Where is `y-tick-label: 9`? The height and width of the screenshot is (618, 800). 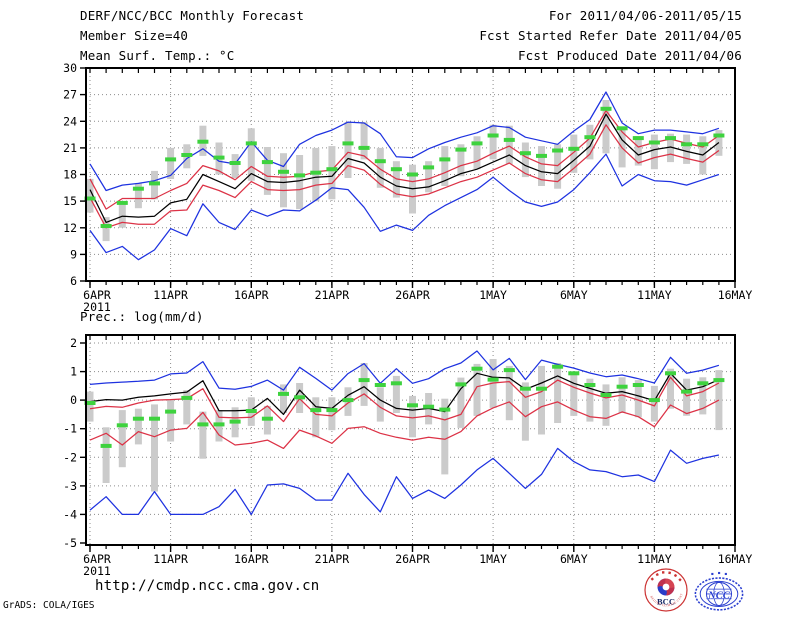
y-tick-label: 9 is located at coordinates (73, 254).